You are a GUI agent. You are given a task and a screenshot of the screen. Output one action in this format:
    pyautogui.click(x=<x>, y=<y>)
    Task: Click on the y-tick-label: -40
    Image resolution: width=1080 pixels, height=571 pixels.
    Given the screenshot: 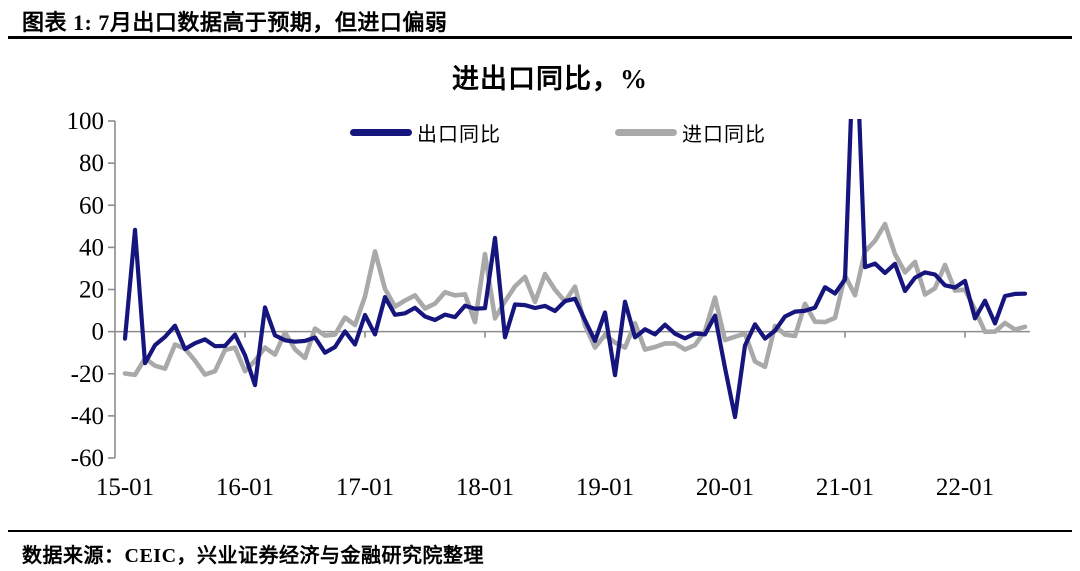 What is the action you would take?
    pyautogui.click(x=87, y=416)
    